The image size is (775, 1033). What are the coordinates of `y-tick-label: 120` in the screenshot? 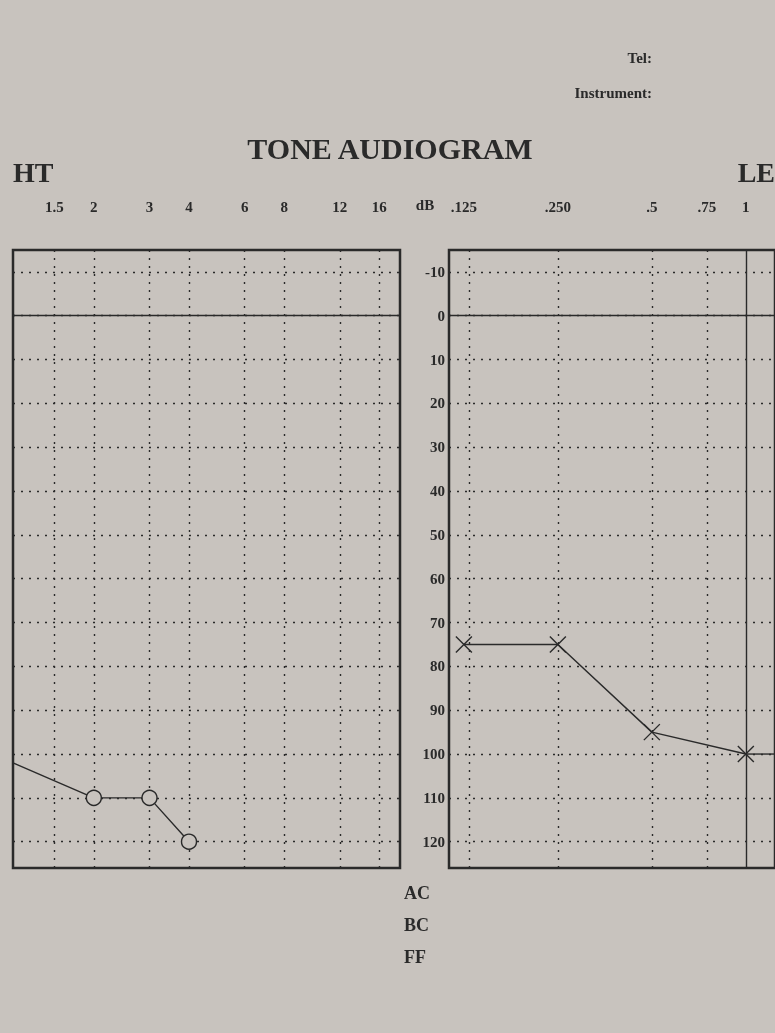 It's located at (433, 841).